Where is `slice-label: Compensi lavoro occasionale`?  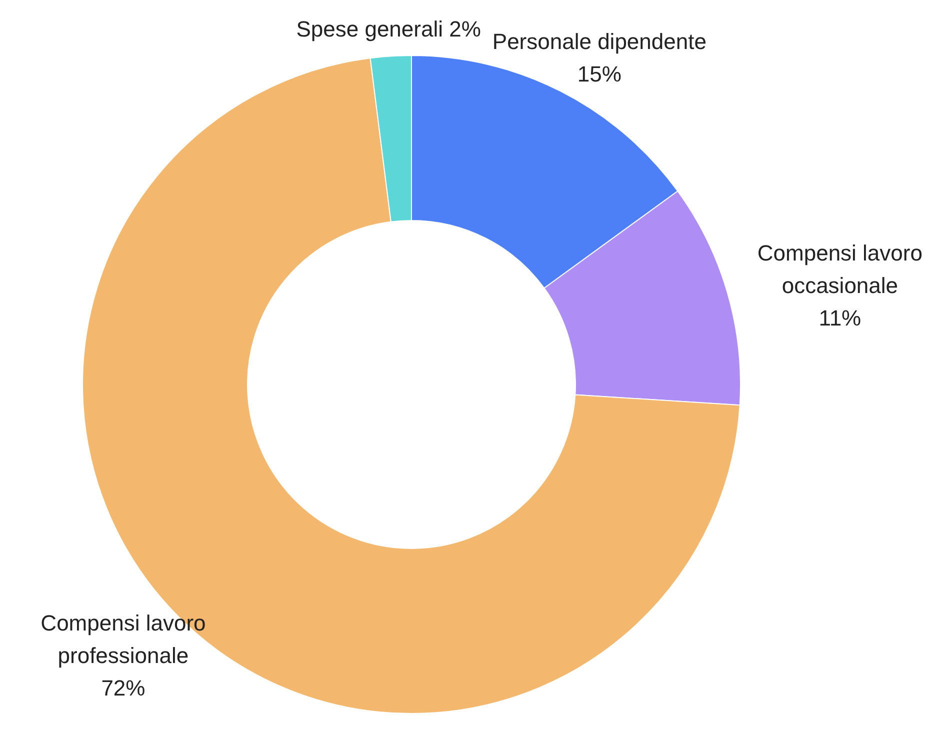
slice-label: Compensi lavoro occasionale is located at coordinates (839, 269).